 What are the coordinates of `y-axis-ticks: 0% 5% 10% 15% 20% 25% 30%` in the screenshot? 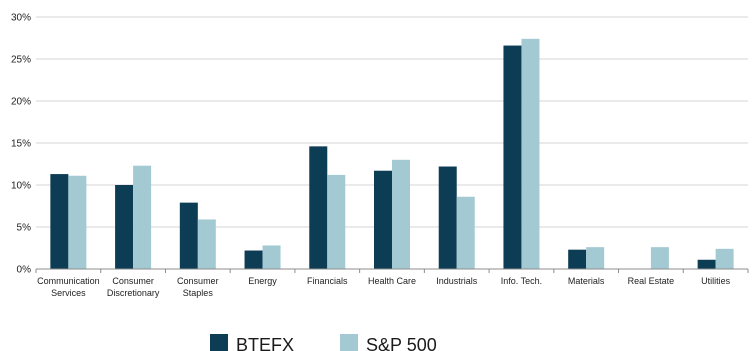 It's located at (21, 144).